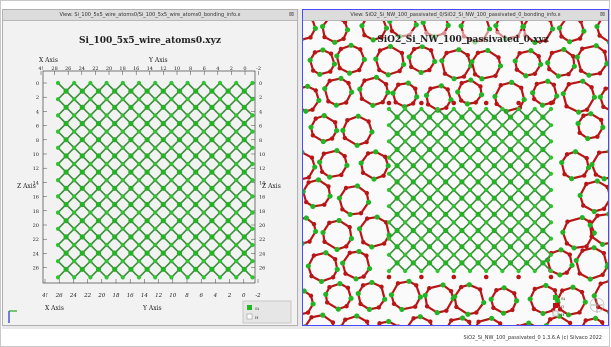 Image resolution: width=611 pixels, height=347 pixels. What do you see at coordinates (158, 296) in the screenshot?
I see `bottom-tick-label: 12` at bounding box center [158, 296].